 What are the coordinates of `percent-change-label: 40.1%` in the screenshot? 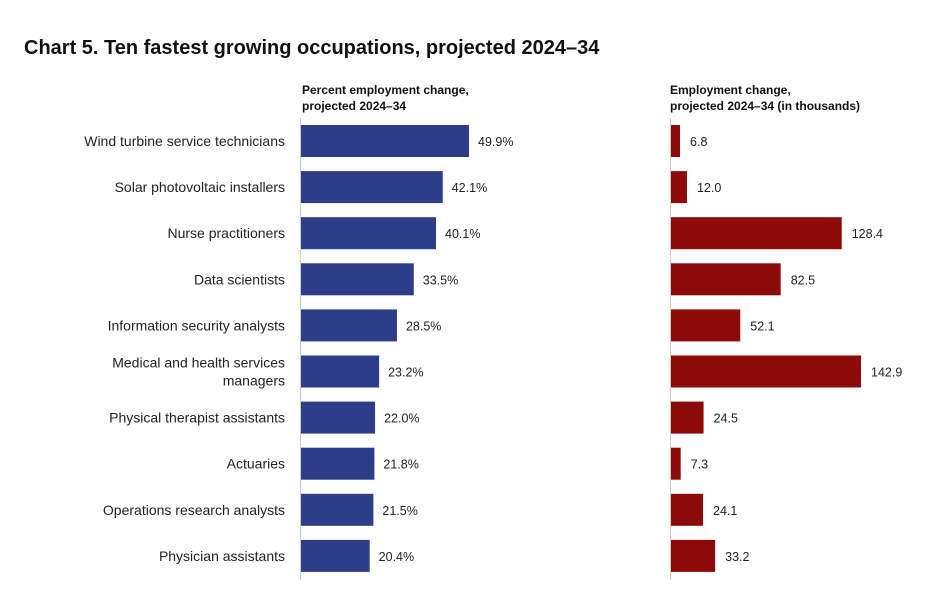 It's located at (462, 234).